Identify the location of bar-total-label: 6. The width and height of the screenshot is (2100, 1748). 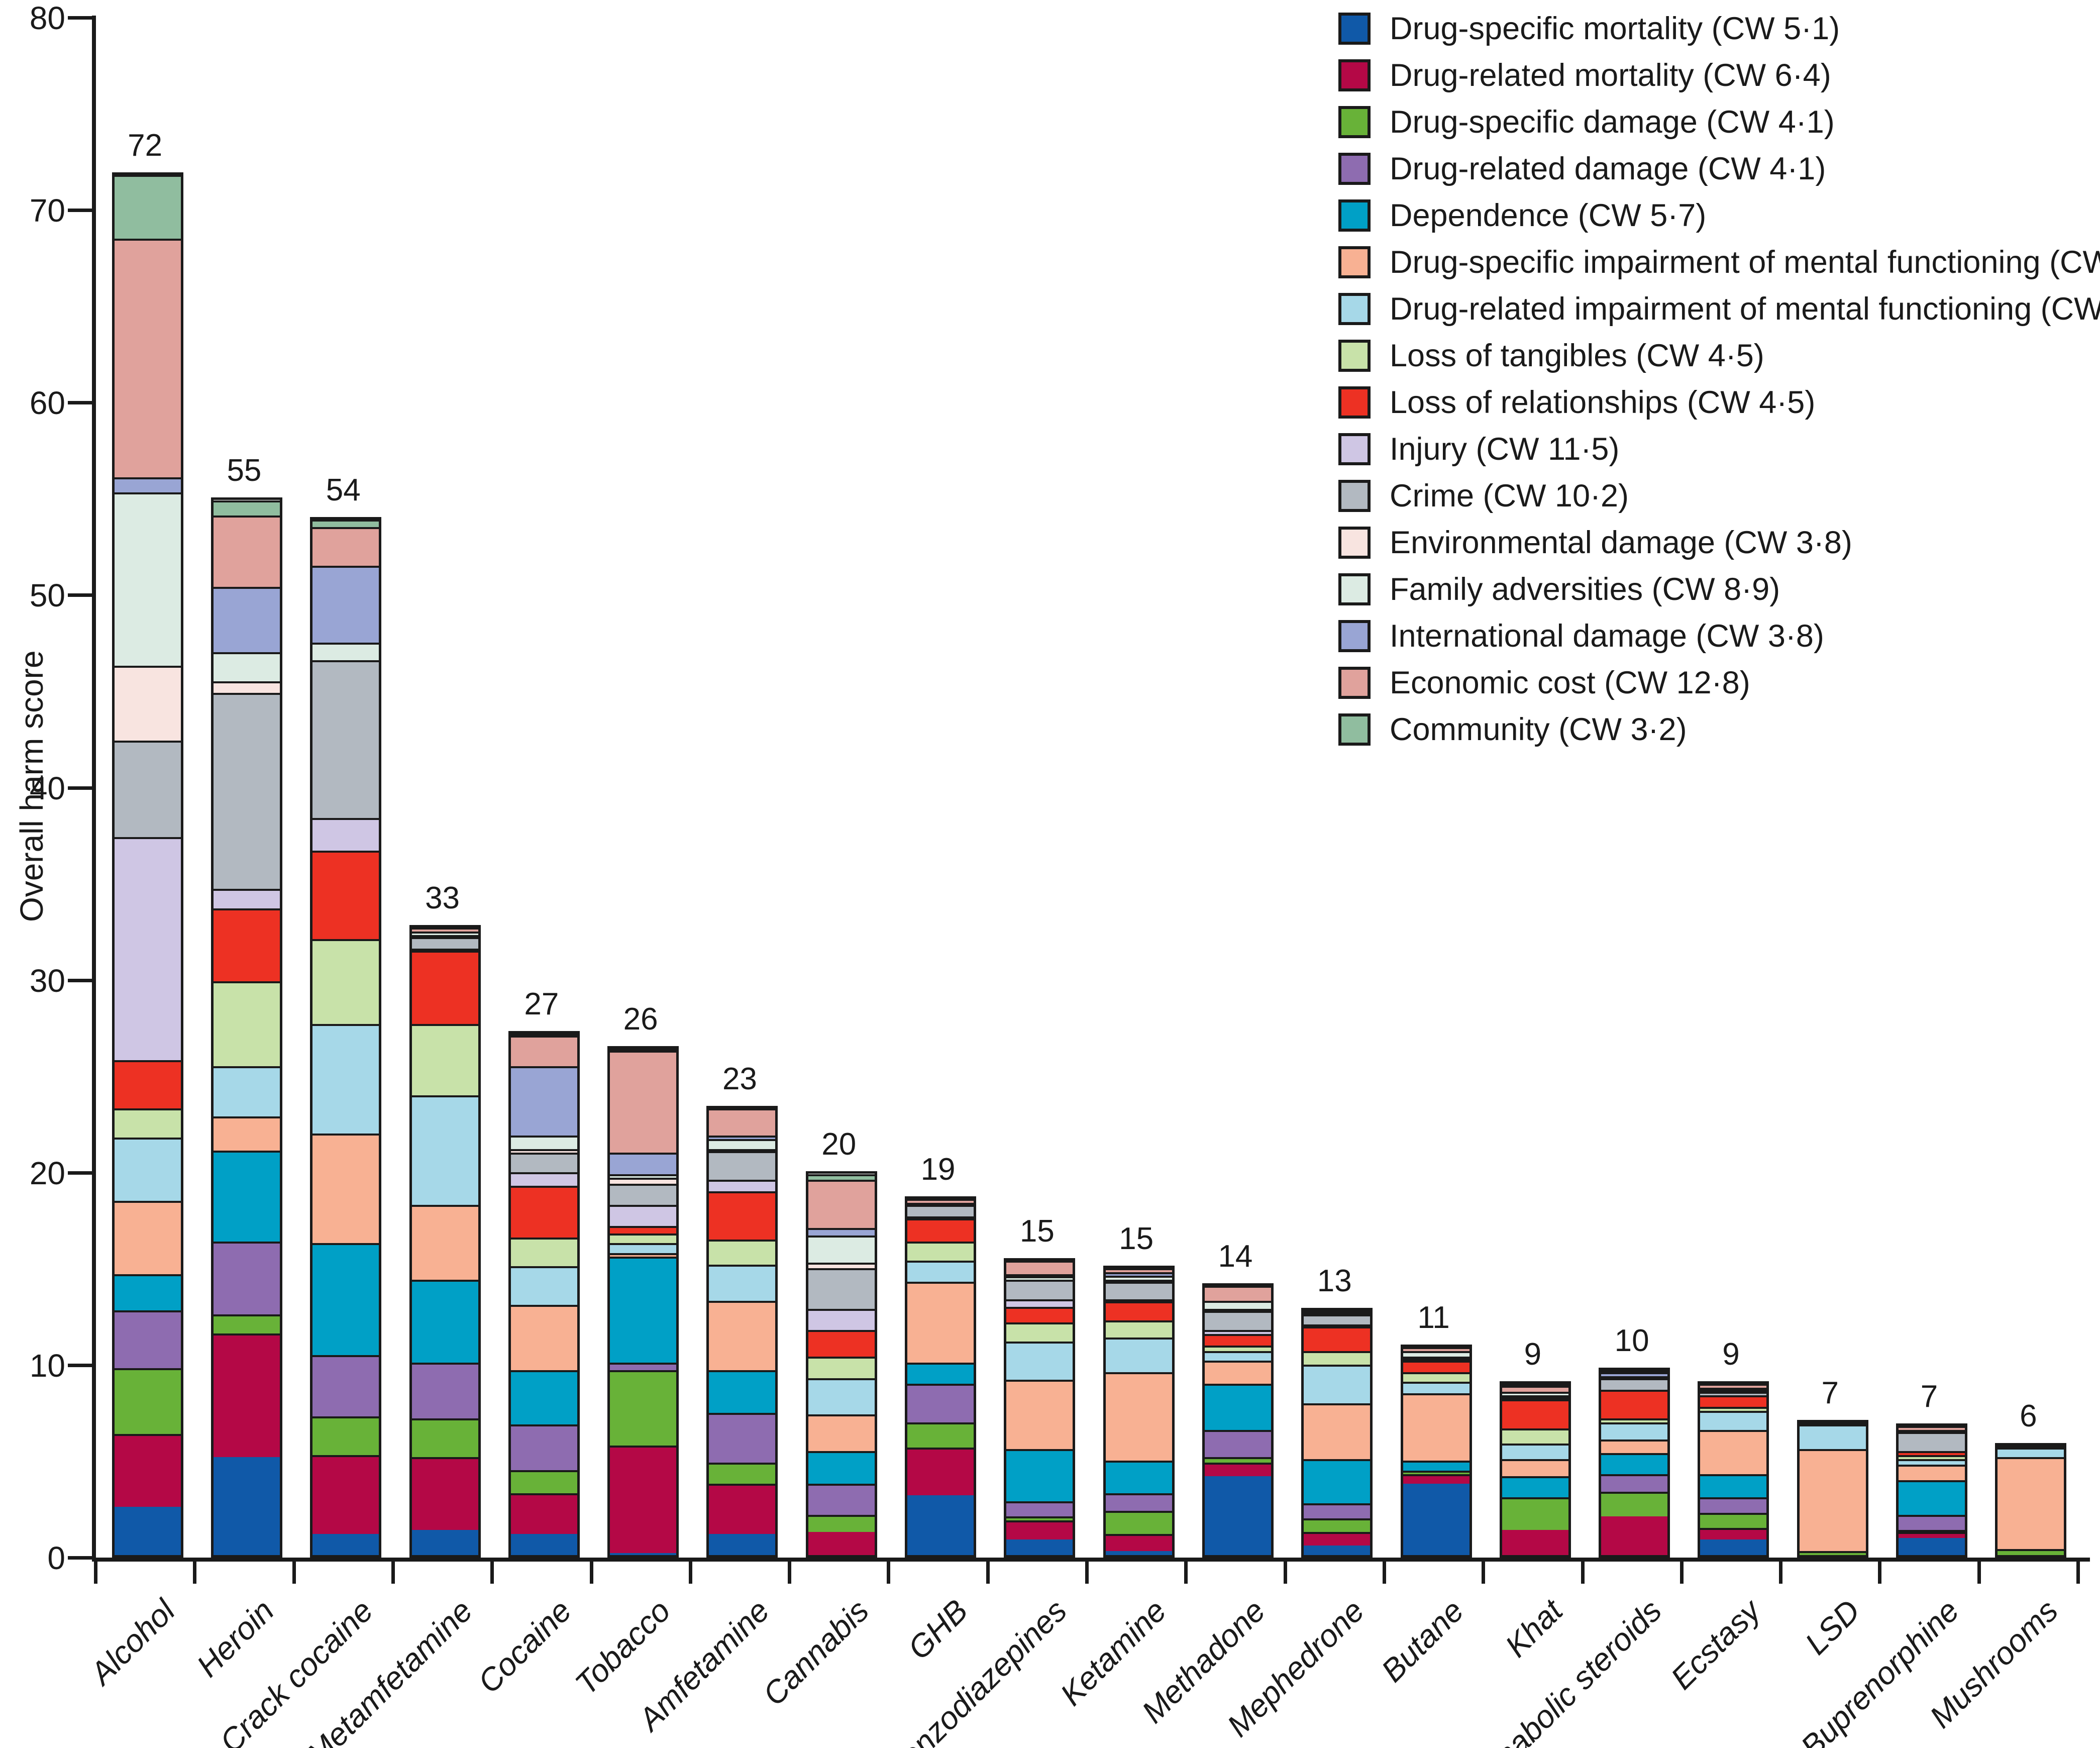
(2028, 1415).